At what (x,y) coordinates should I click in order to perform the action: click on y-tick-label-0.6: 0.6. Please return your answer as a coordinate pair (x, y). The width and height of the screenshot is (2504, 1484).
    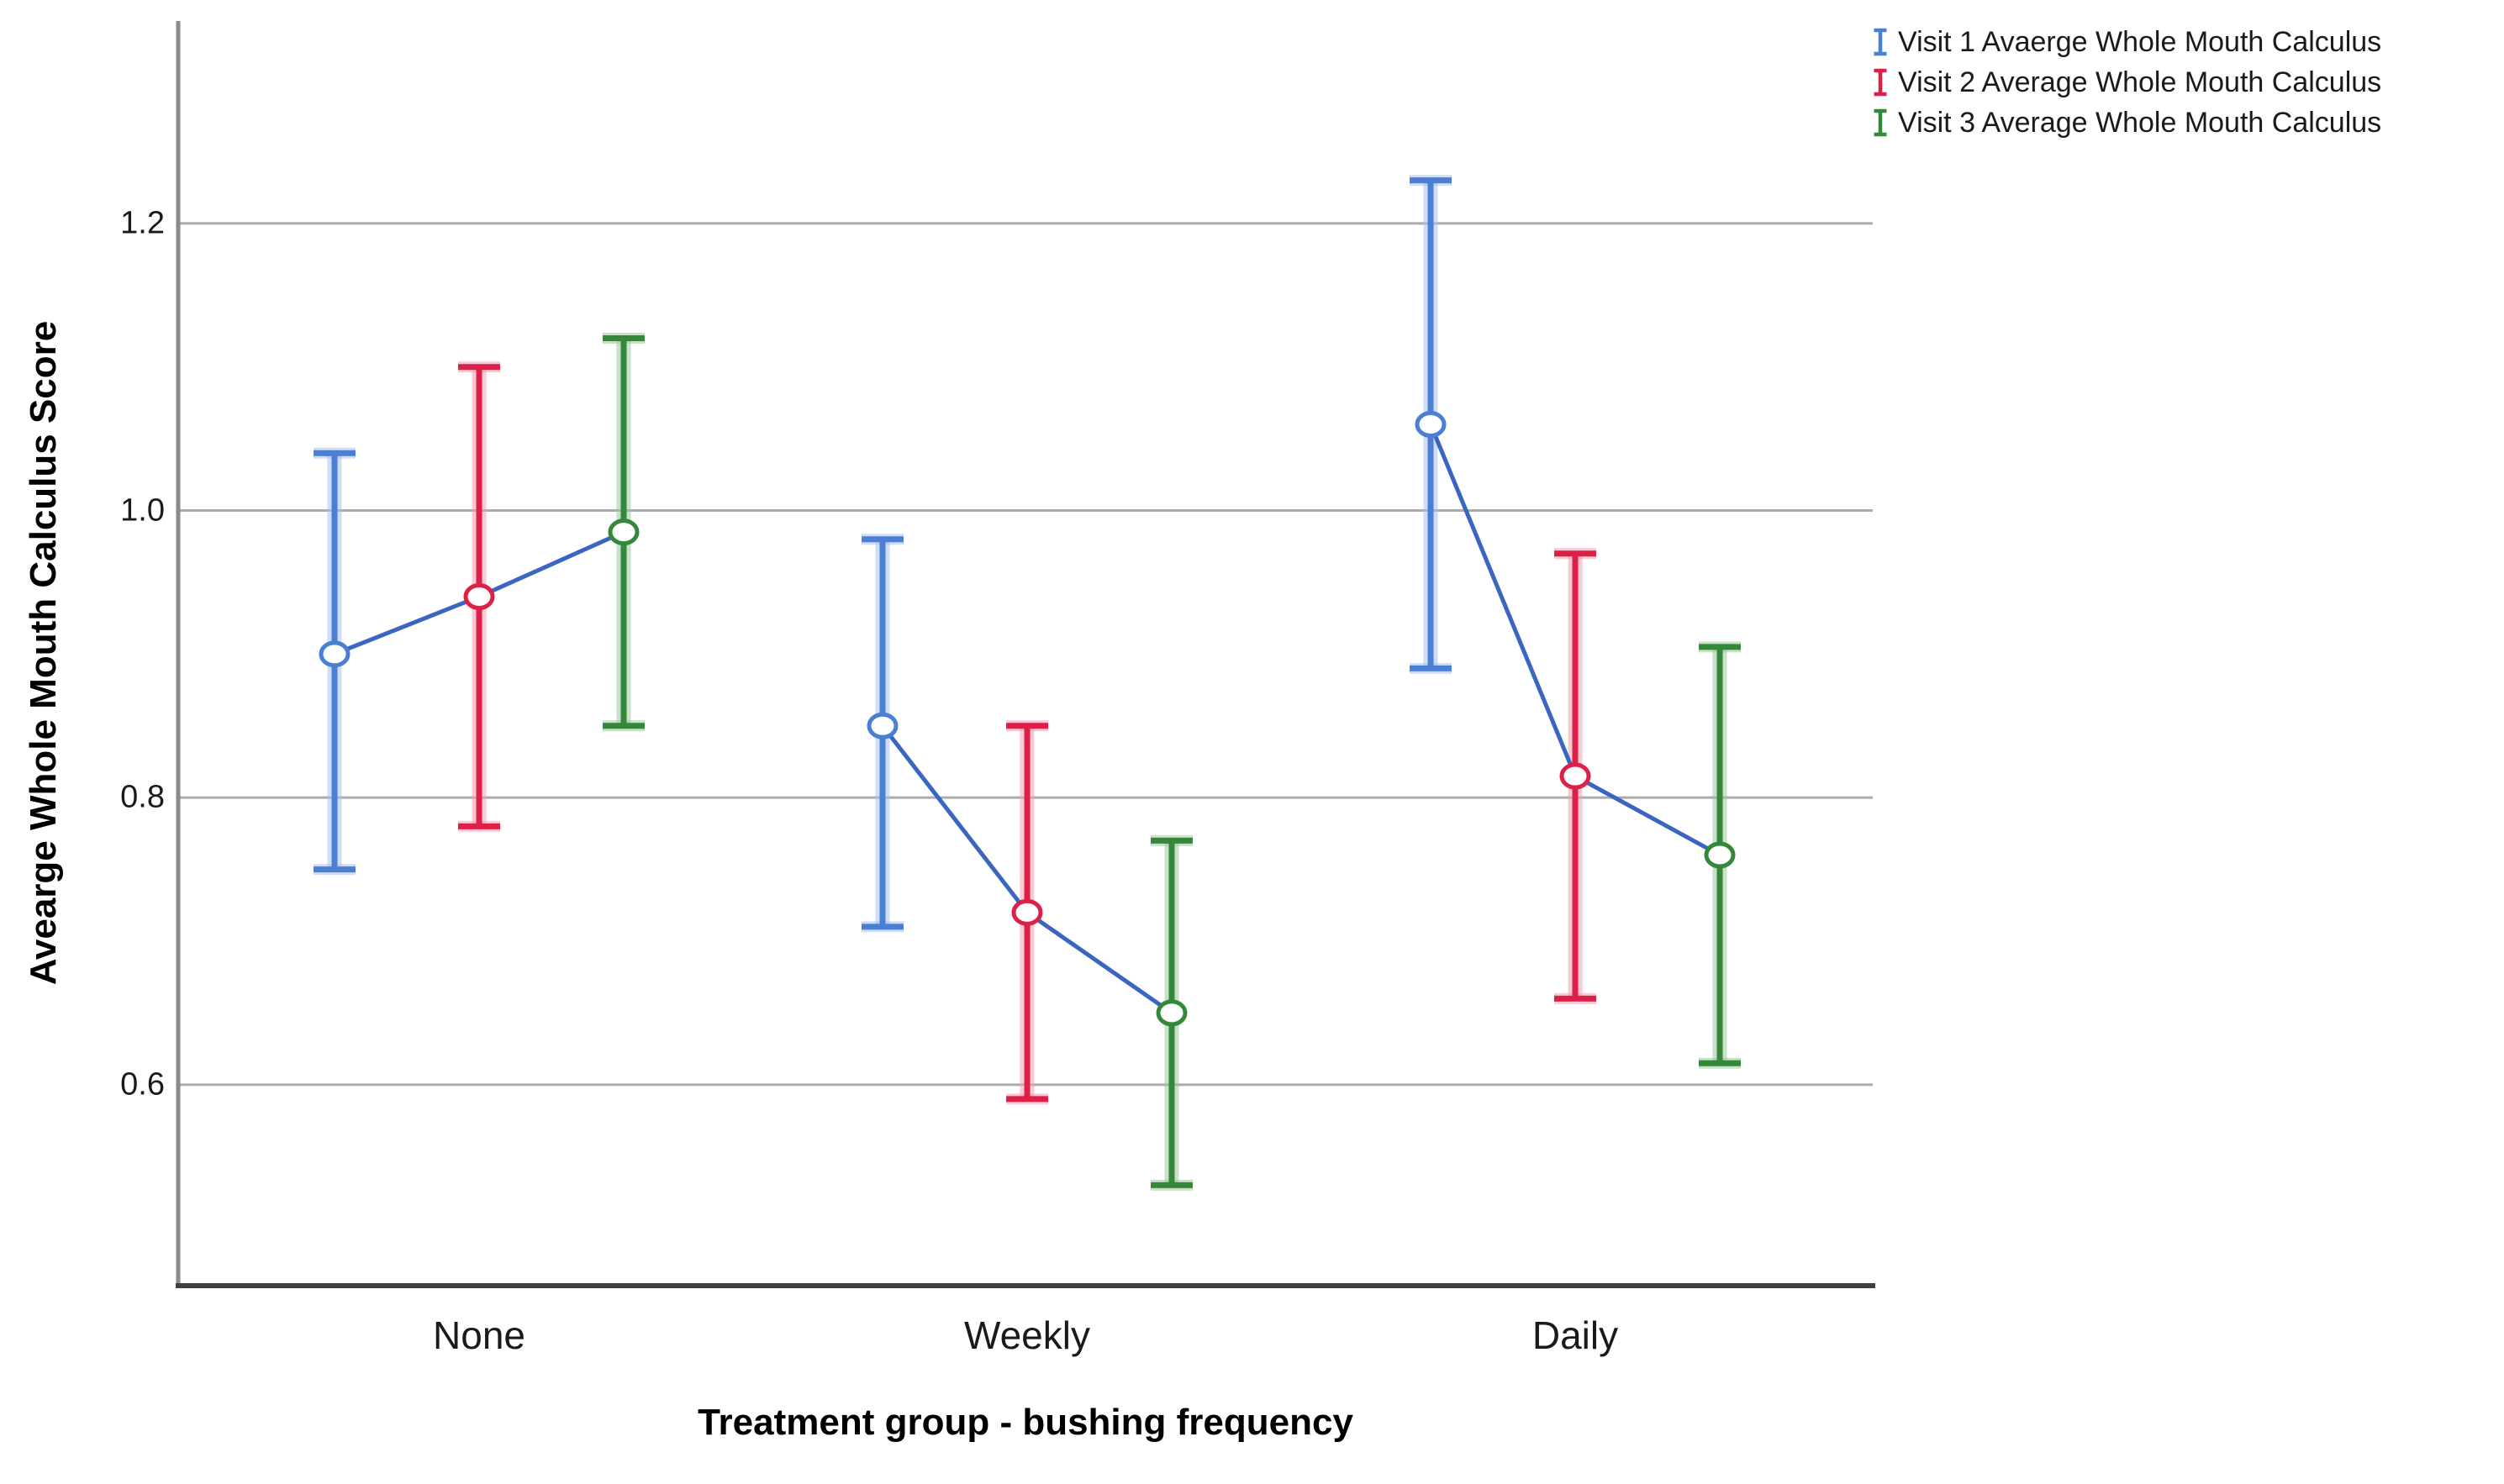
    Looking at the image, I should click on (142, 1084).